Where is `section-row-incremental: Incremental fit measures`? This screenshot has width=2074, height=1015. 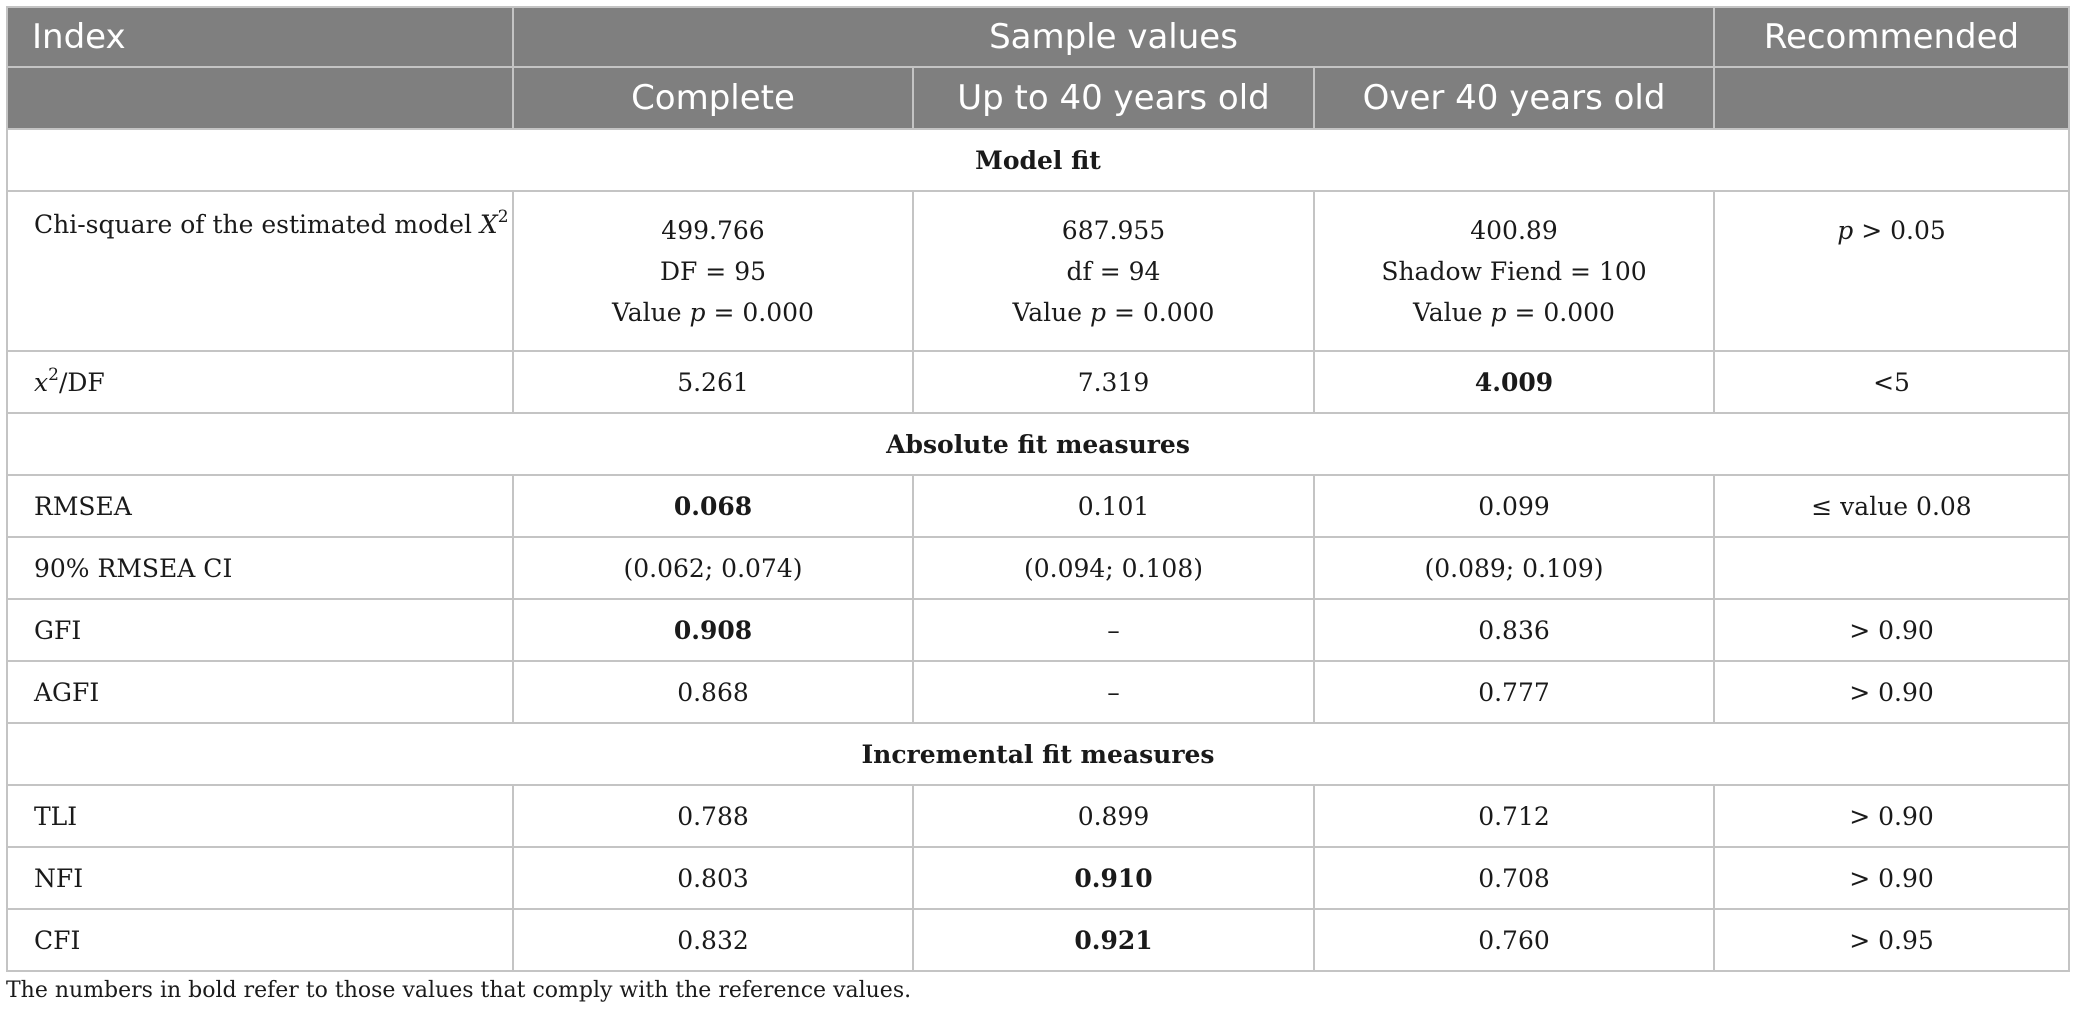 section-row-incremental: Incremental fit measures is located at coordinates (1038, 754).